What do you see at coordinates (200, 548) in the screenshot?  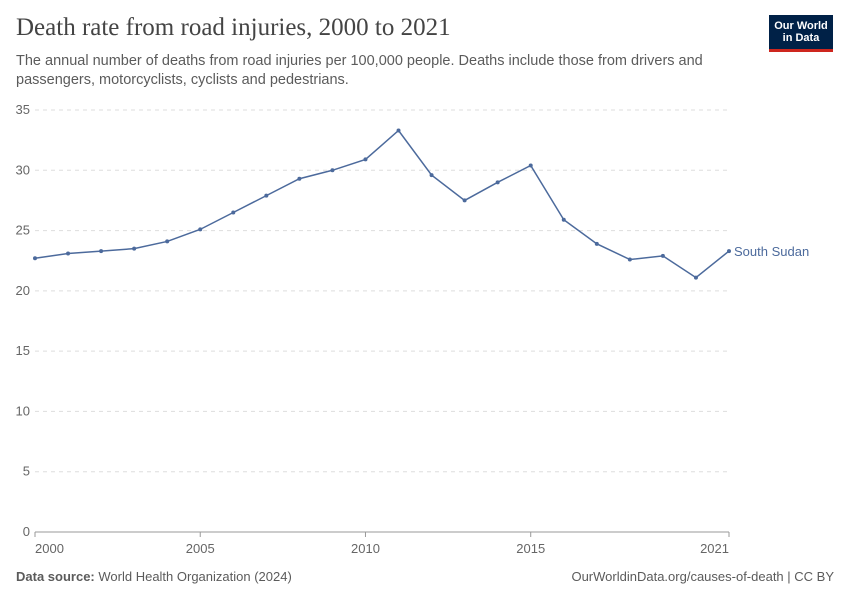 I see `x-tick-label: 2005` at bounding box center [200, 548].